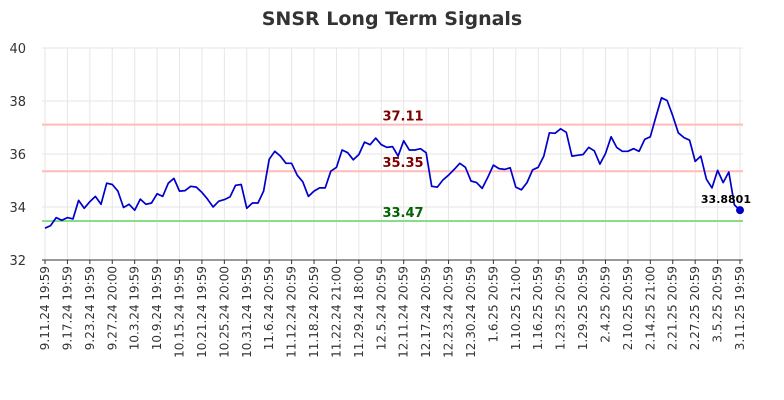 Image resolution: width=784 pixels, height=400 pixels. What do you see at coordinates (381, 308) in the screenshot?
I see `x-tick-label: 12.5.24 20:59` at bounding box center [381, 308].